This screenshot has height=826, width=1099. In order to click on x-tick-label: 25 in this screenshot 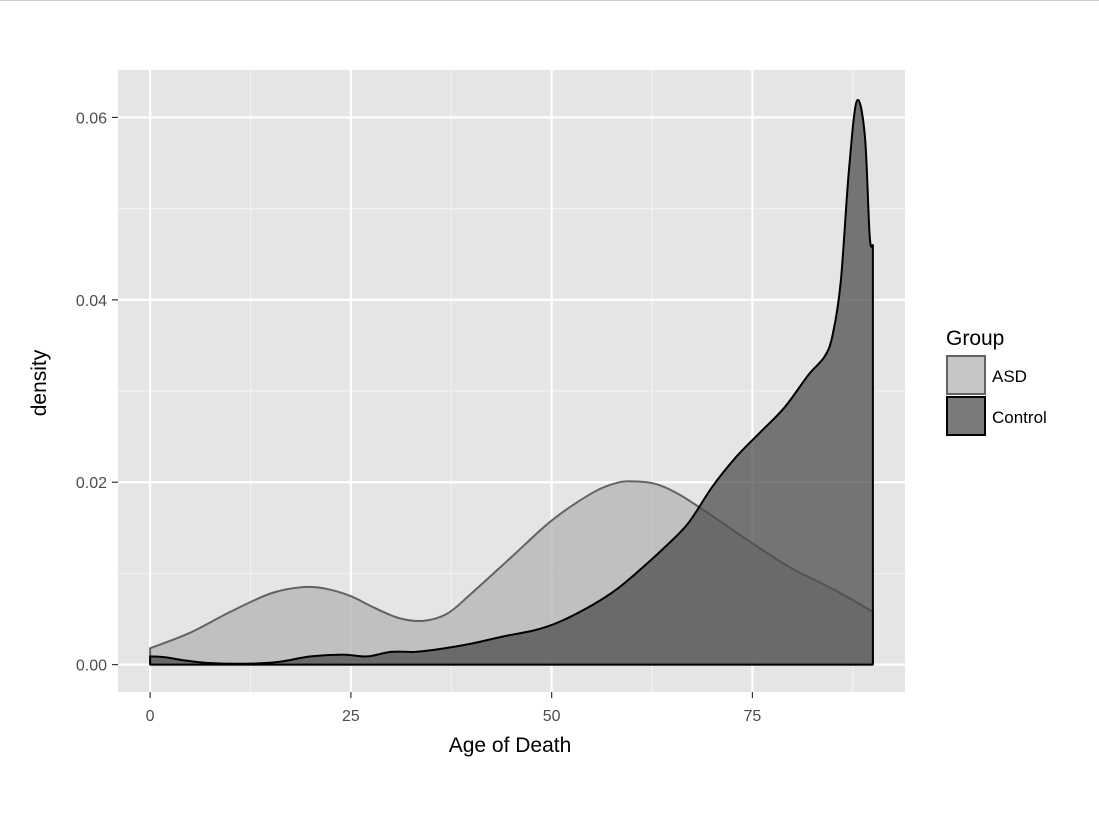, I will do `click(351, 716)`.